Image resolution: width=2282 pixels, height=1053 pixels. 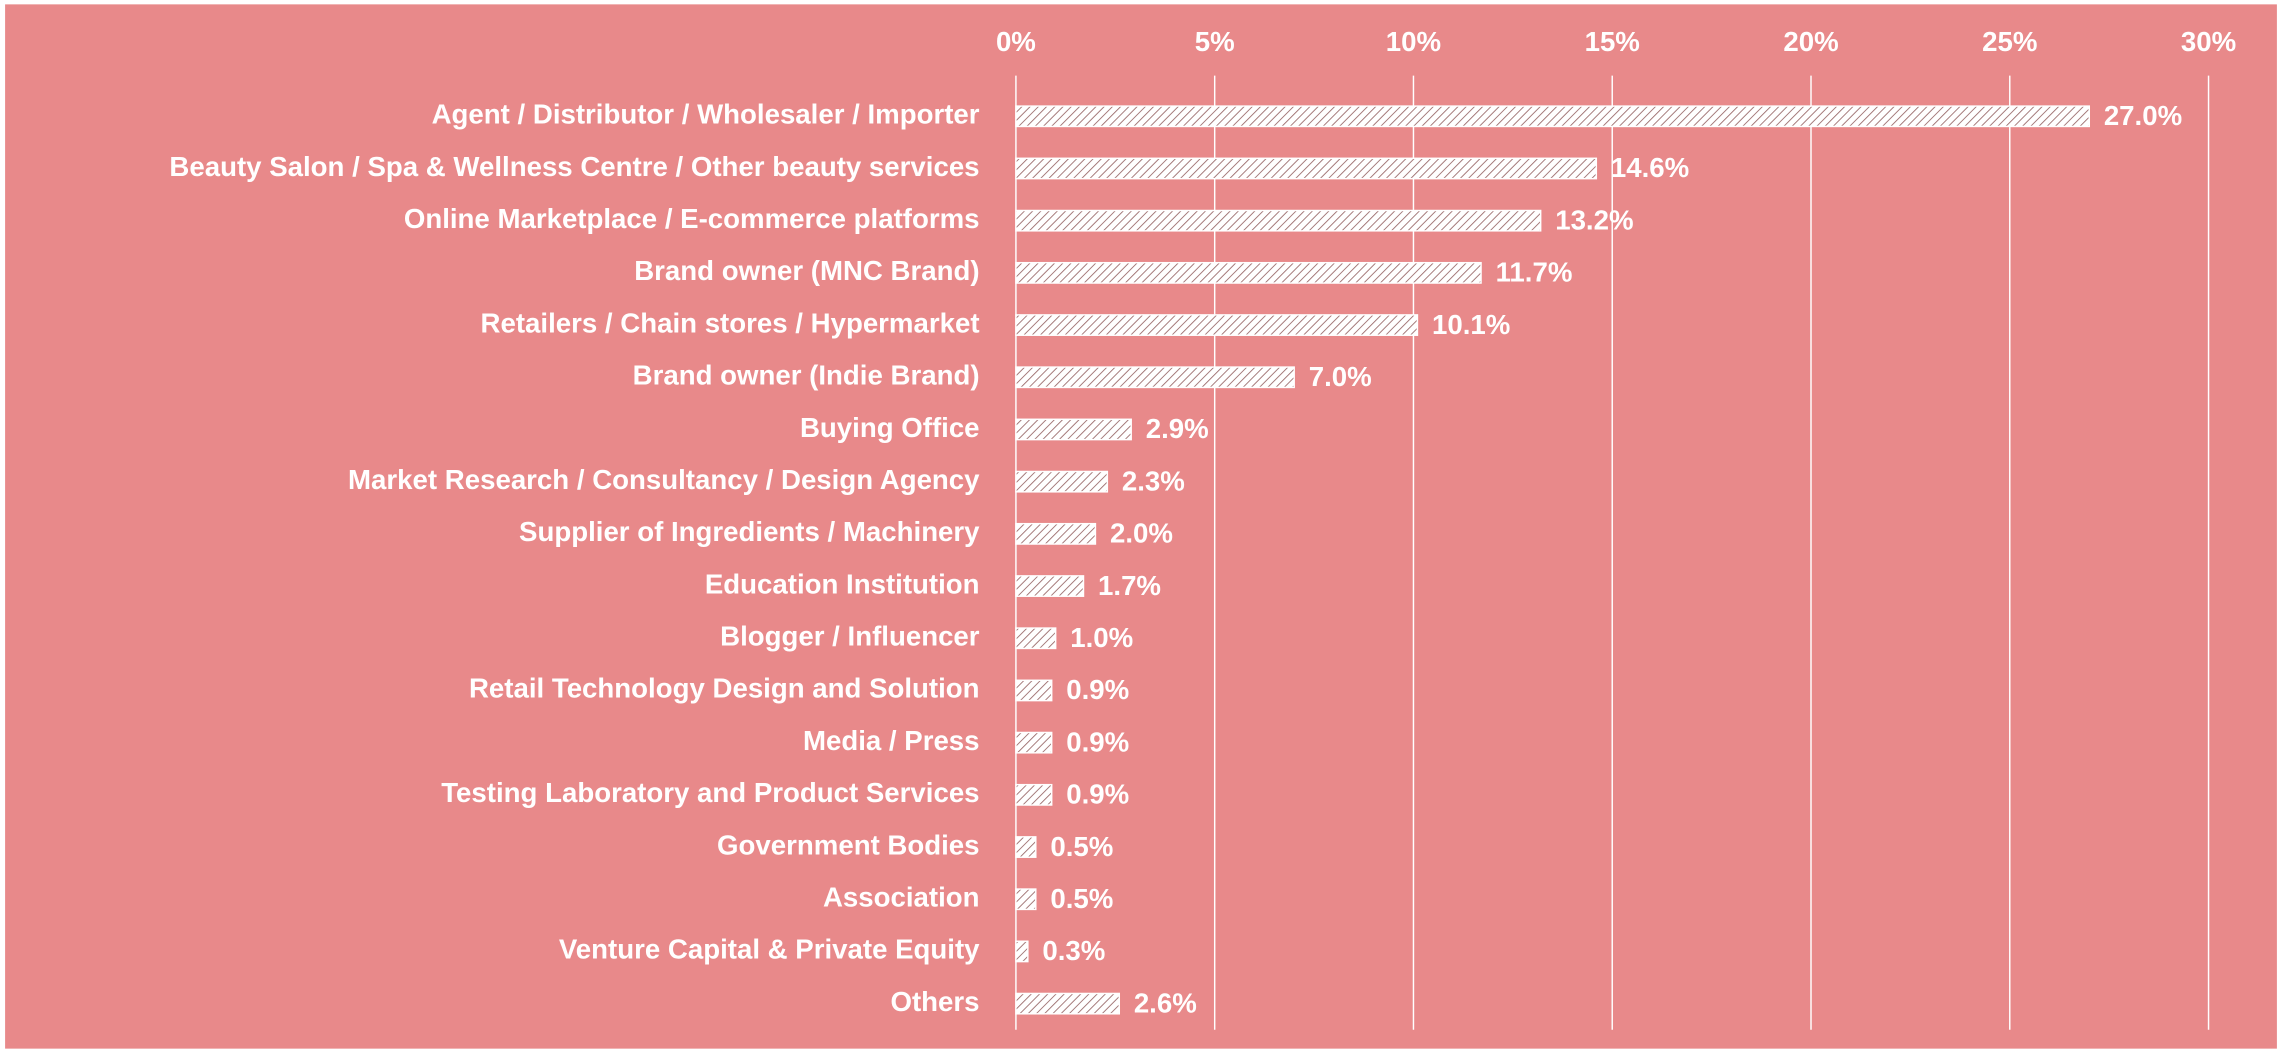 What do you see at coordinates (730, 322) in the screenshot?
I see `y-tick-label: Retailers / Chain stores / Hypermarket` at bounding box center [730, 322].